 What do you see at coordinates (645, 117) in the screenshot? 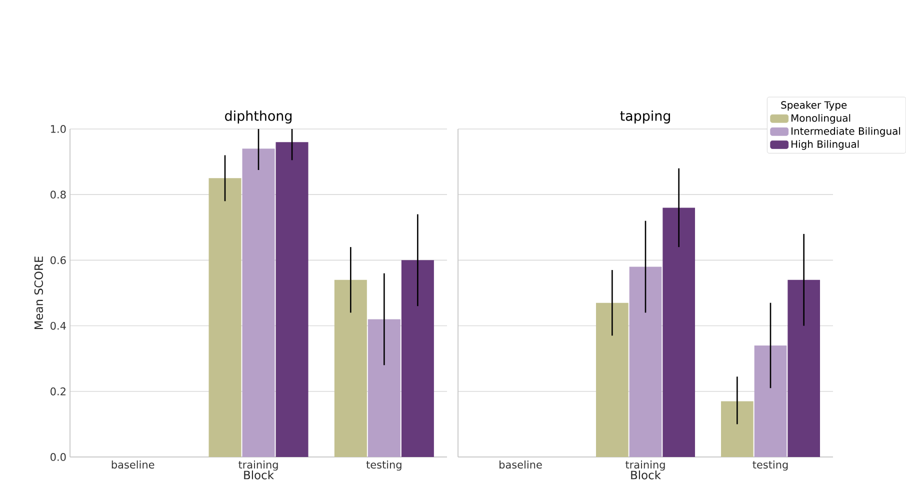
I see `chart-title: tapping` at bounding box center [645, 117].